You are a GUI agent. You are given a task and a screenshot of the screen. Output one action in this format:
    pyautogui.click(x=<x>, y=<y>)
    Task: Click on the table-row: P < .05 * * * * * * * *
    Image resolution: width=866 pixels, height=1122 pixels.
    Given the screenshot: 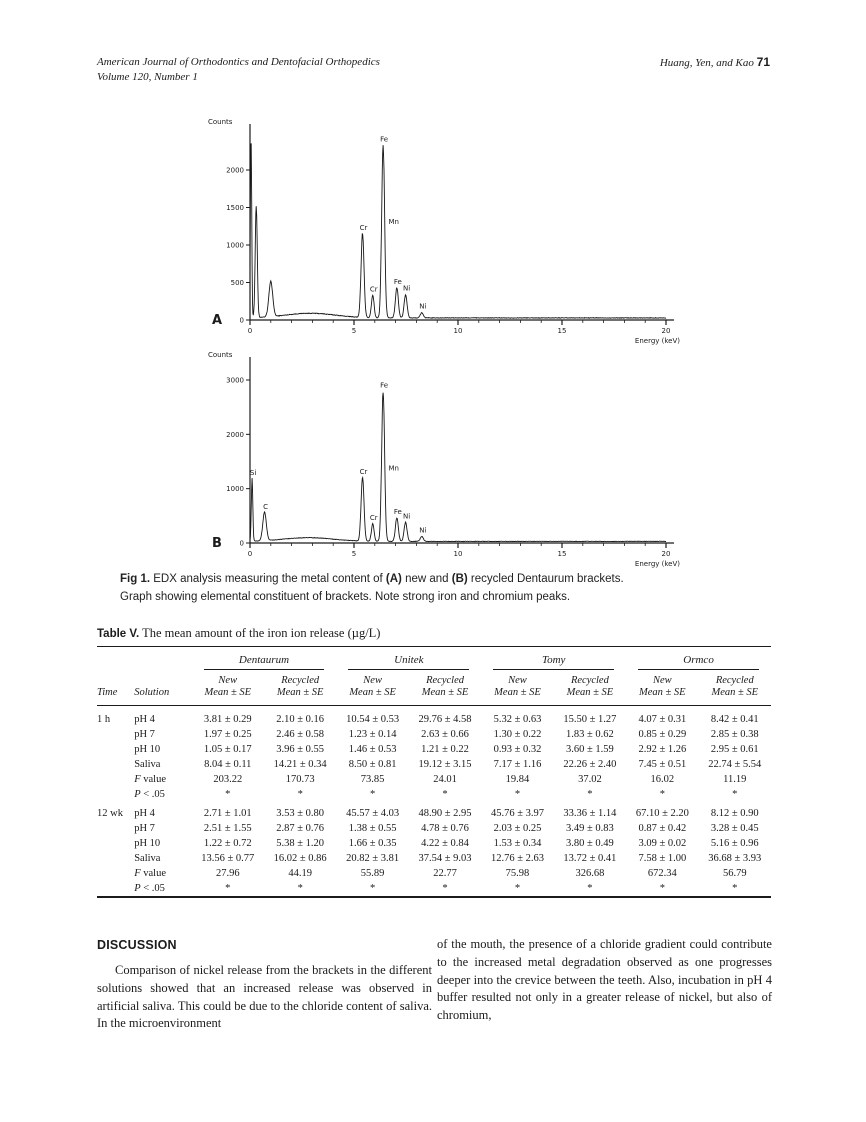 What is the action you would take?
    pyautogui.click(x=434, y=889)
    